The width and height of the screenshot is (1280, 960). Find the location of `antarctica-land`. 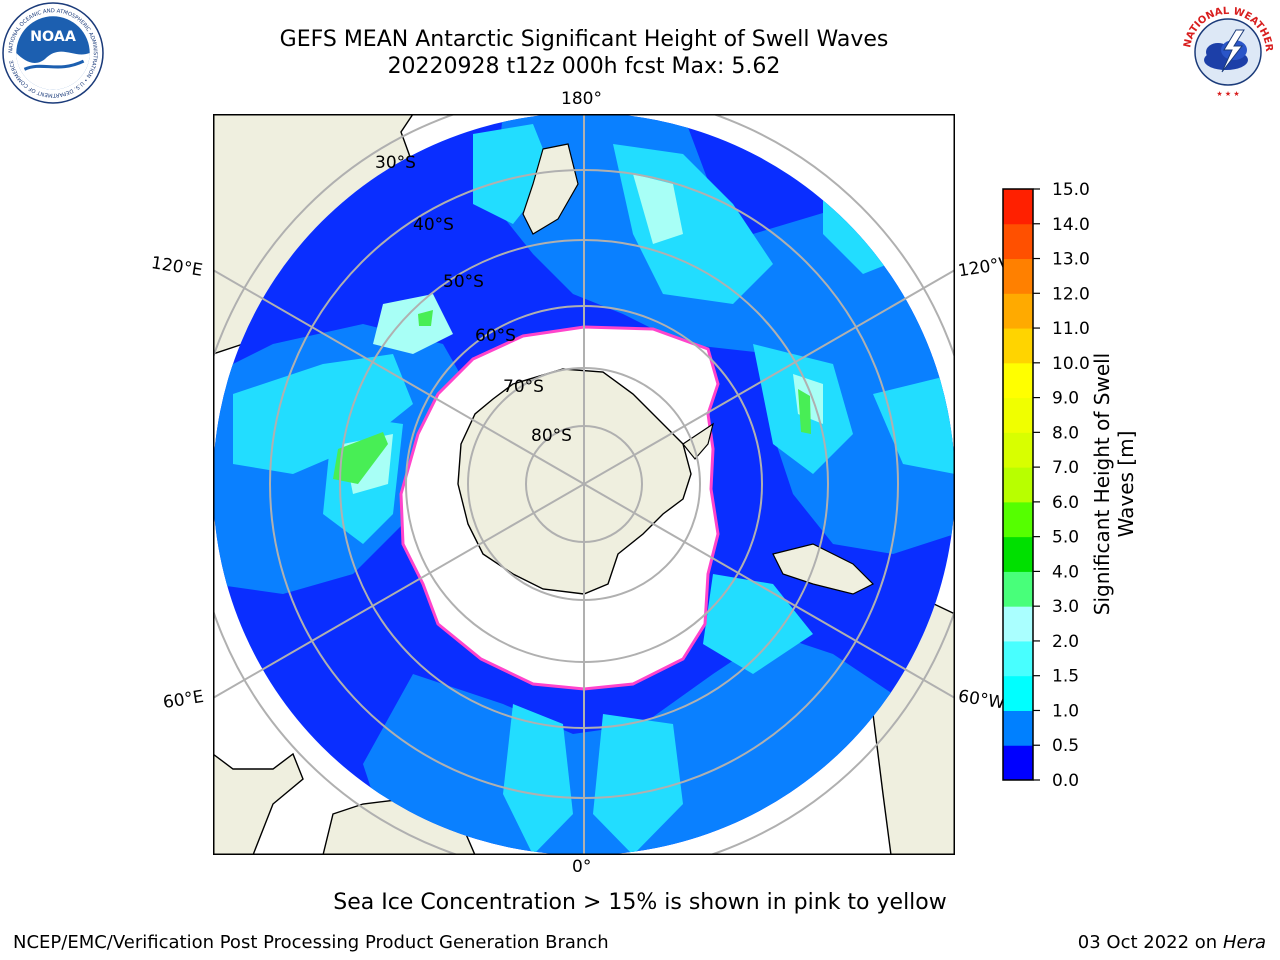

antarctica-land is located at coordinates (574, 481).